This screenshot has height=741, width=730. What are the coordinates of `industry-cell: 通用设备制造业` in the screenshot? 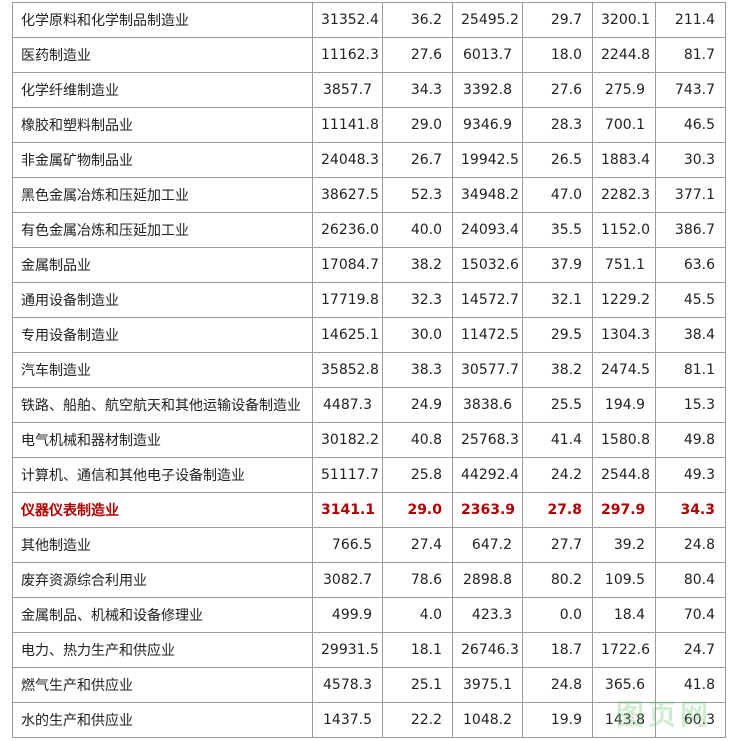 It's located at (162, 300).